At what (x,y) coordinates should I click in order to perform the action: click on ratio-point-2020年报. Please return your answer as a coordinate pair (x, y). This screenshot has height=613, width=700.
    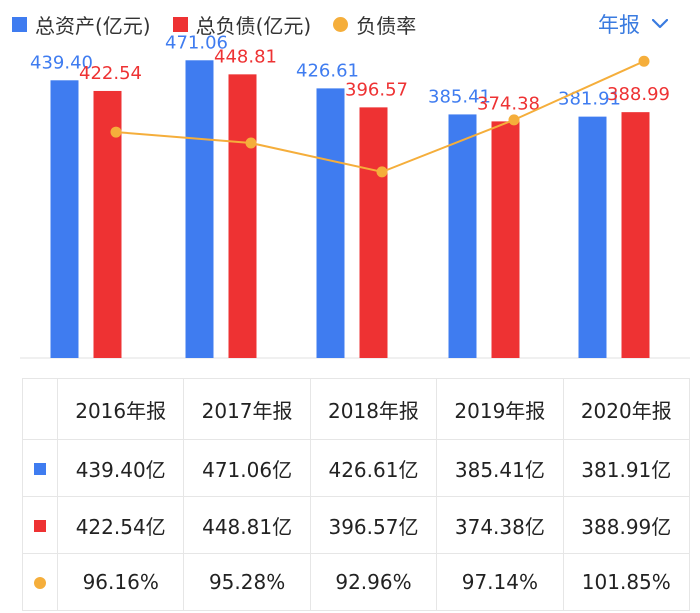
    Looking at the image, I should click on (644, 61).